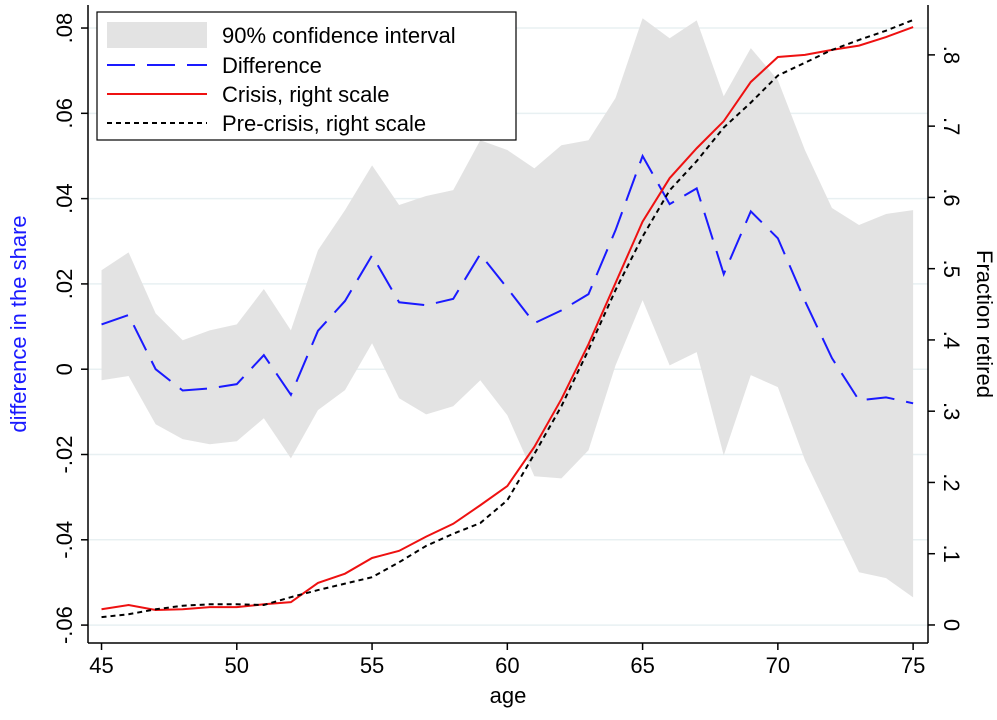 This screenshot has height=720, width=997. Describe the element at coordinates (951, 126) in the screenshot. I see `y2-tick-label: .7` at that location.